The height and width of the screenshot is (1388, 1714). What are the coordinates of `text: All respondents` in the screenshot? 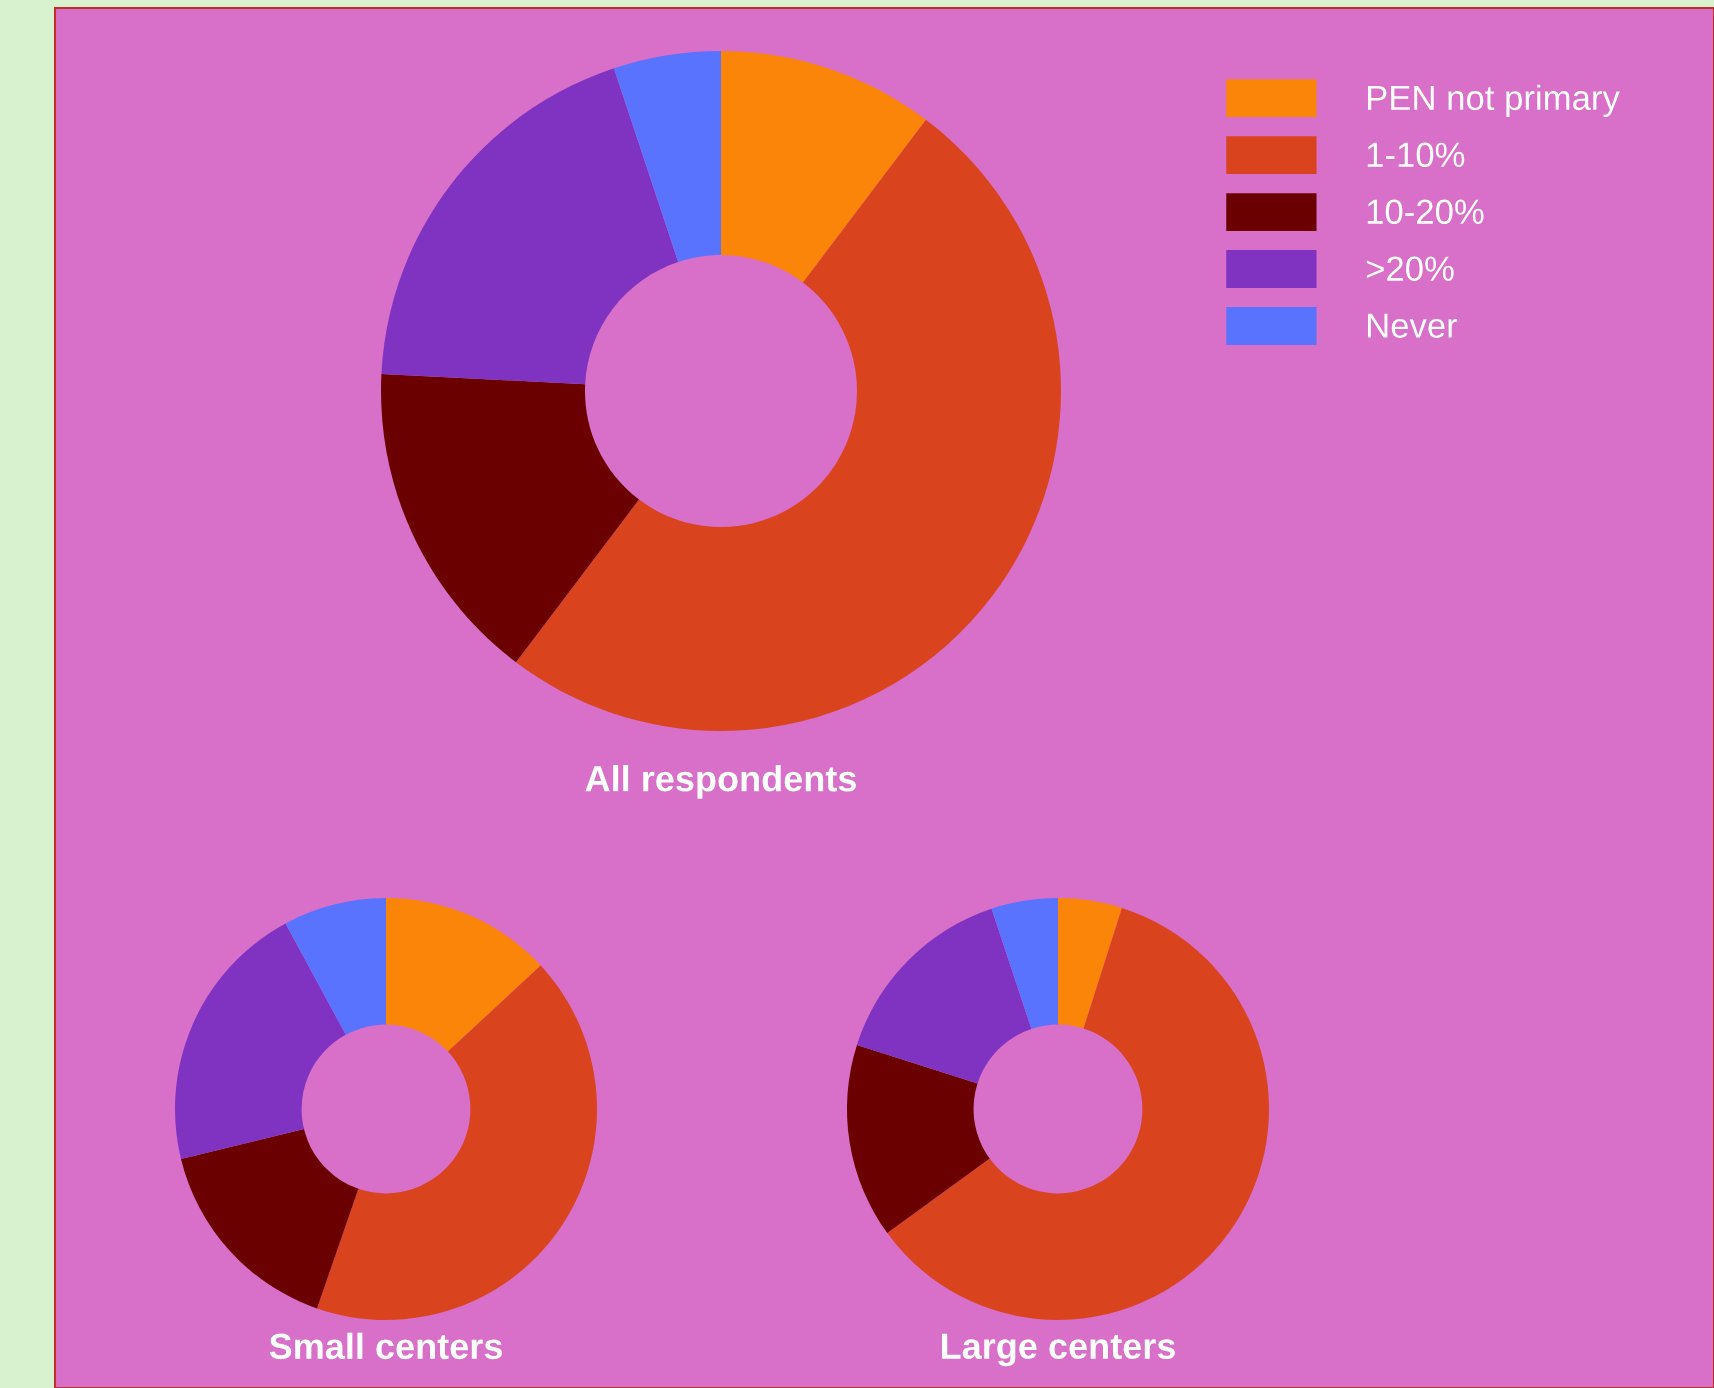 It's located at (720, 782).